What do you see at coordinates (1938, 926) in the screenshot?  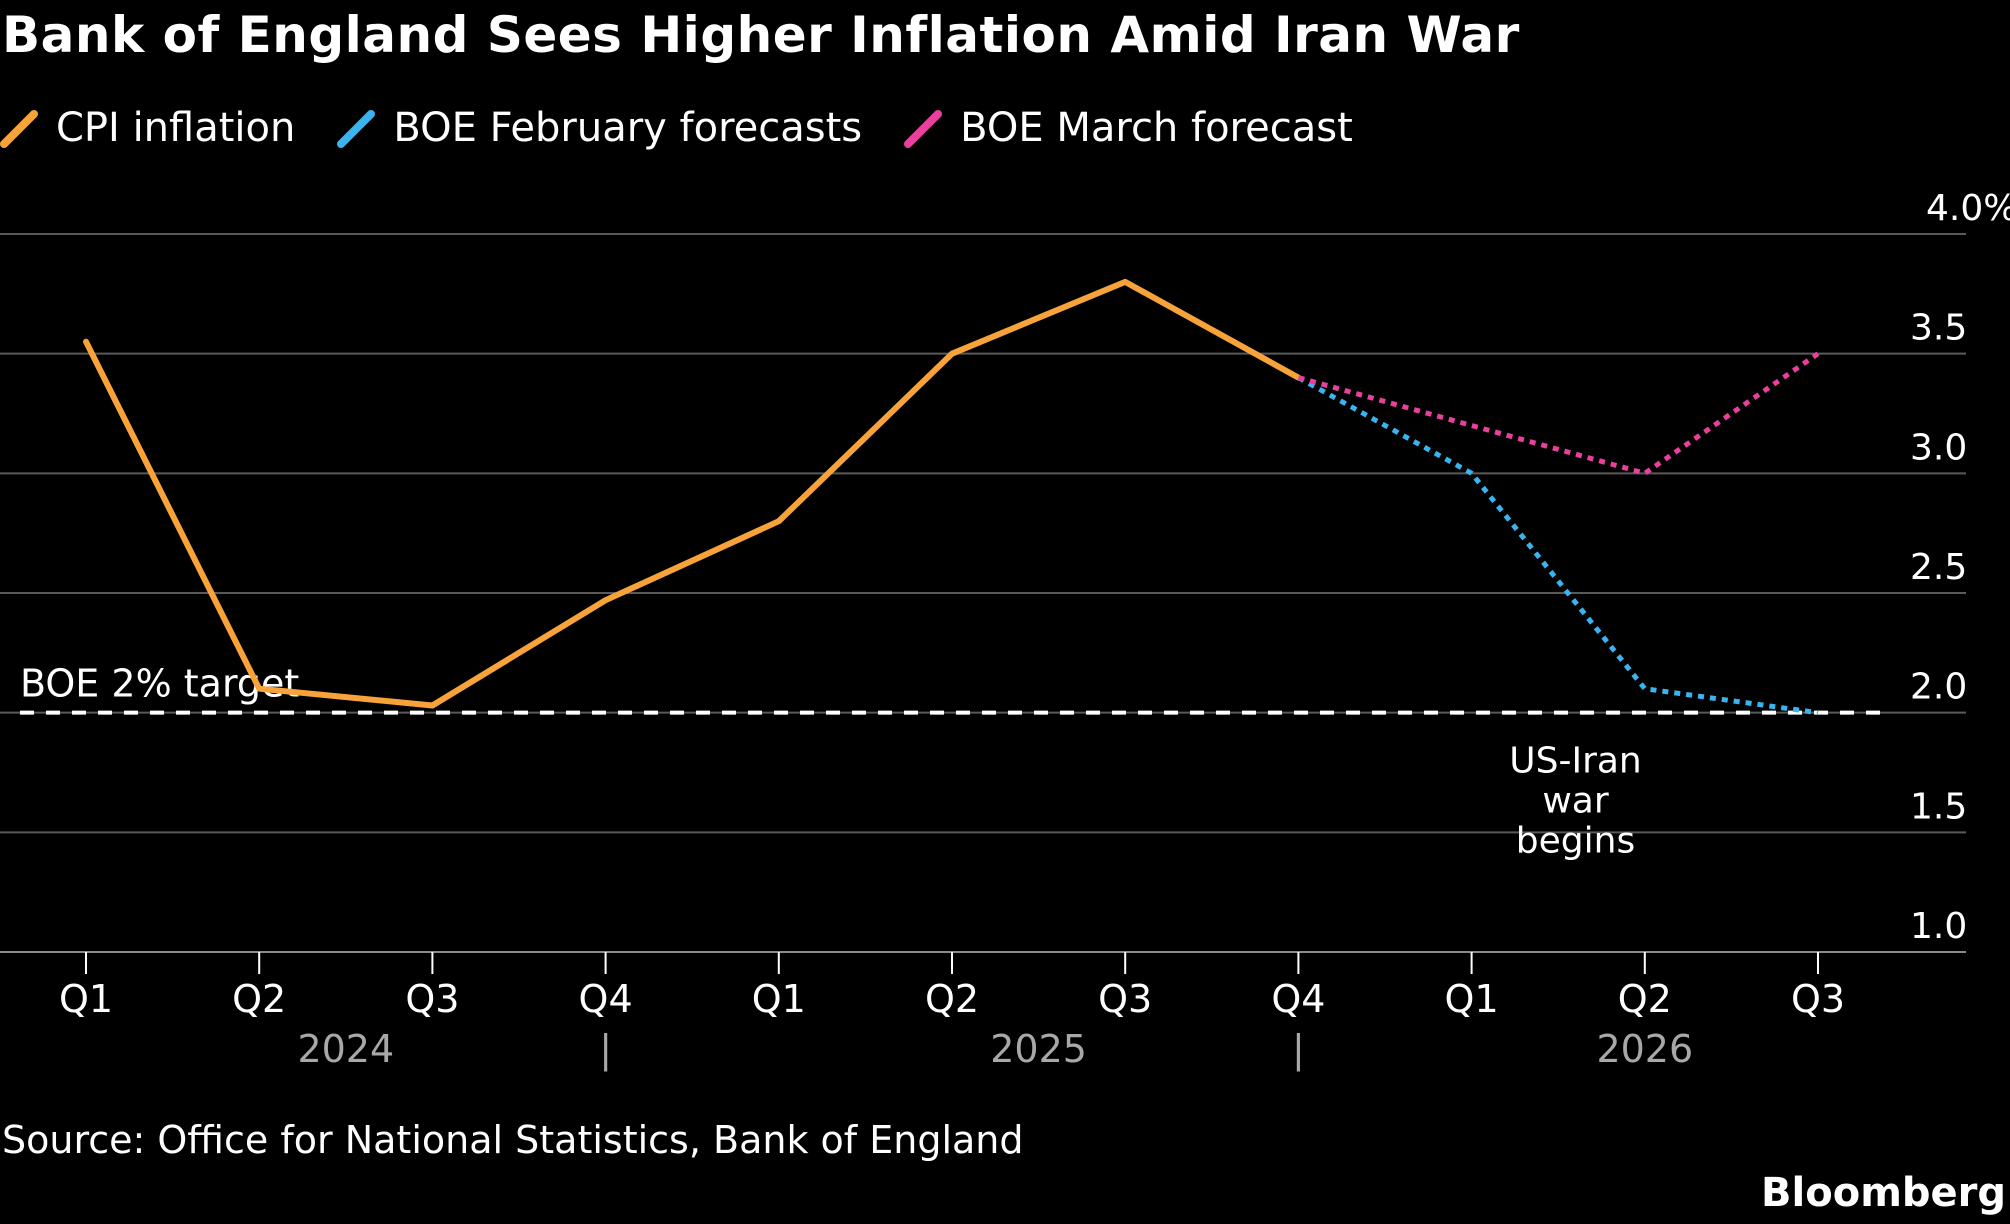 I see `y-tick-label: 1.0` at bounding box center [1938, 926].